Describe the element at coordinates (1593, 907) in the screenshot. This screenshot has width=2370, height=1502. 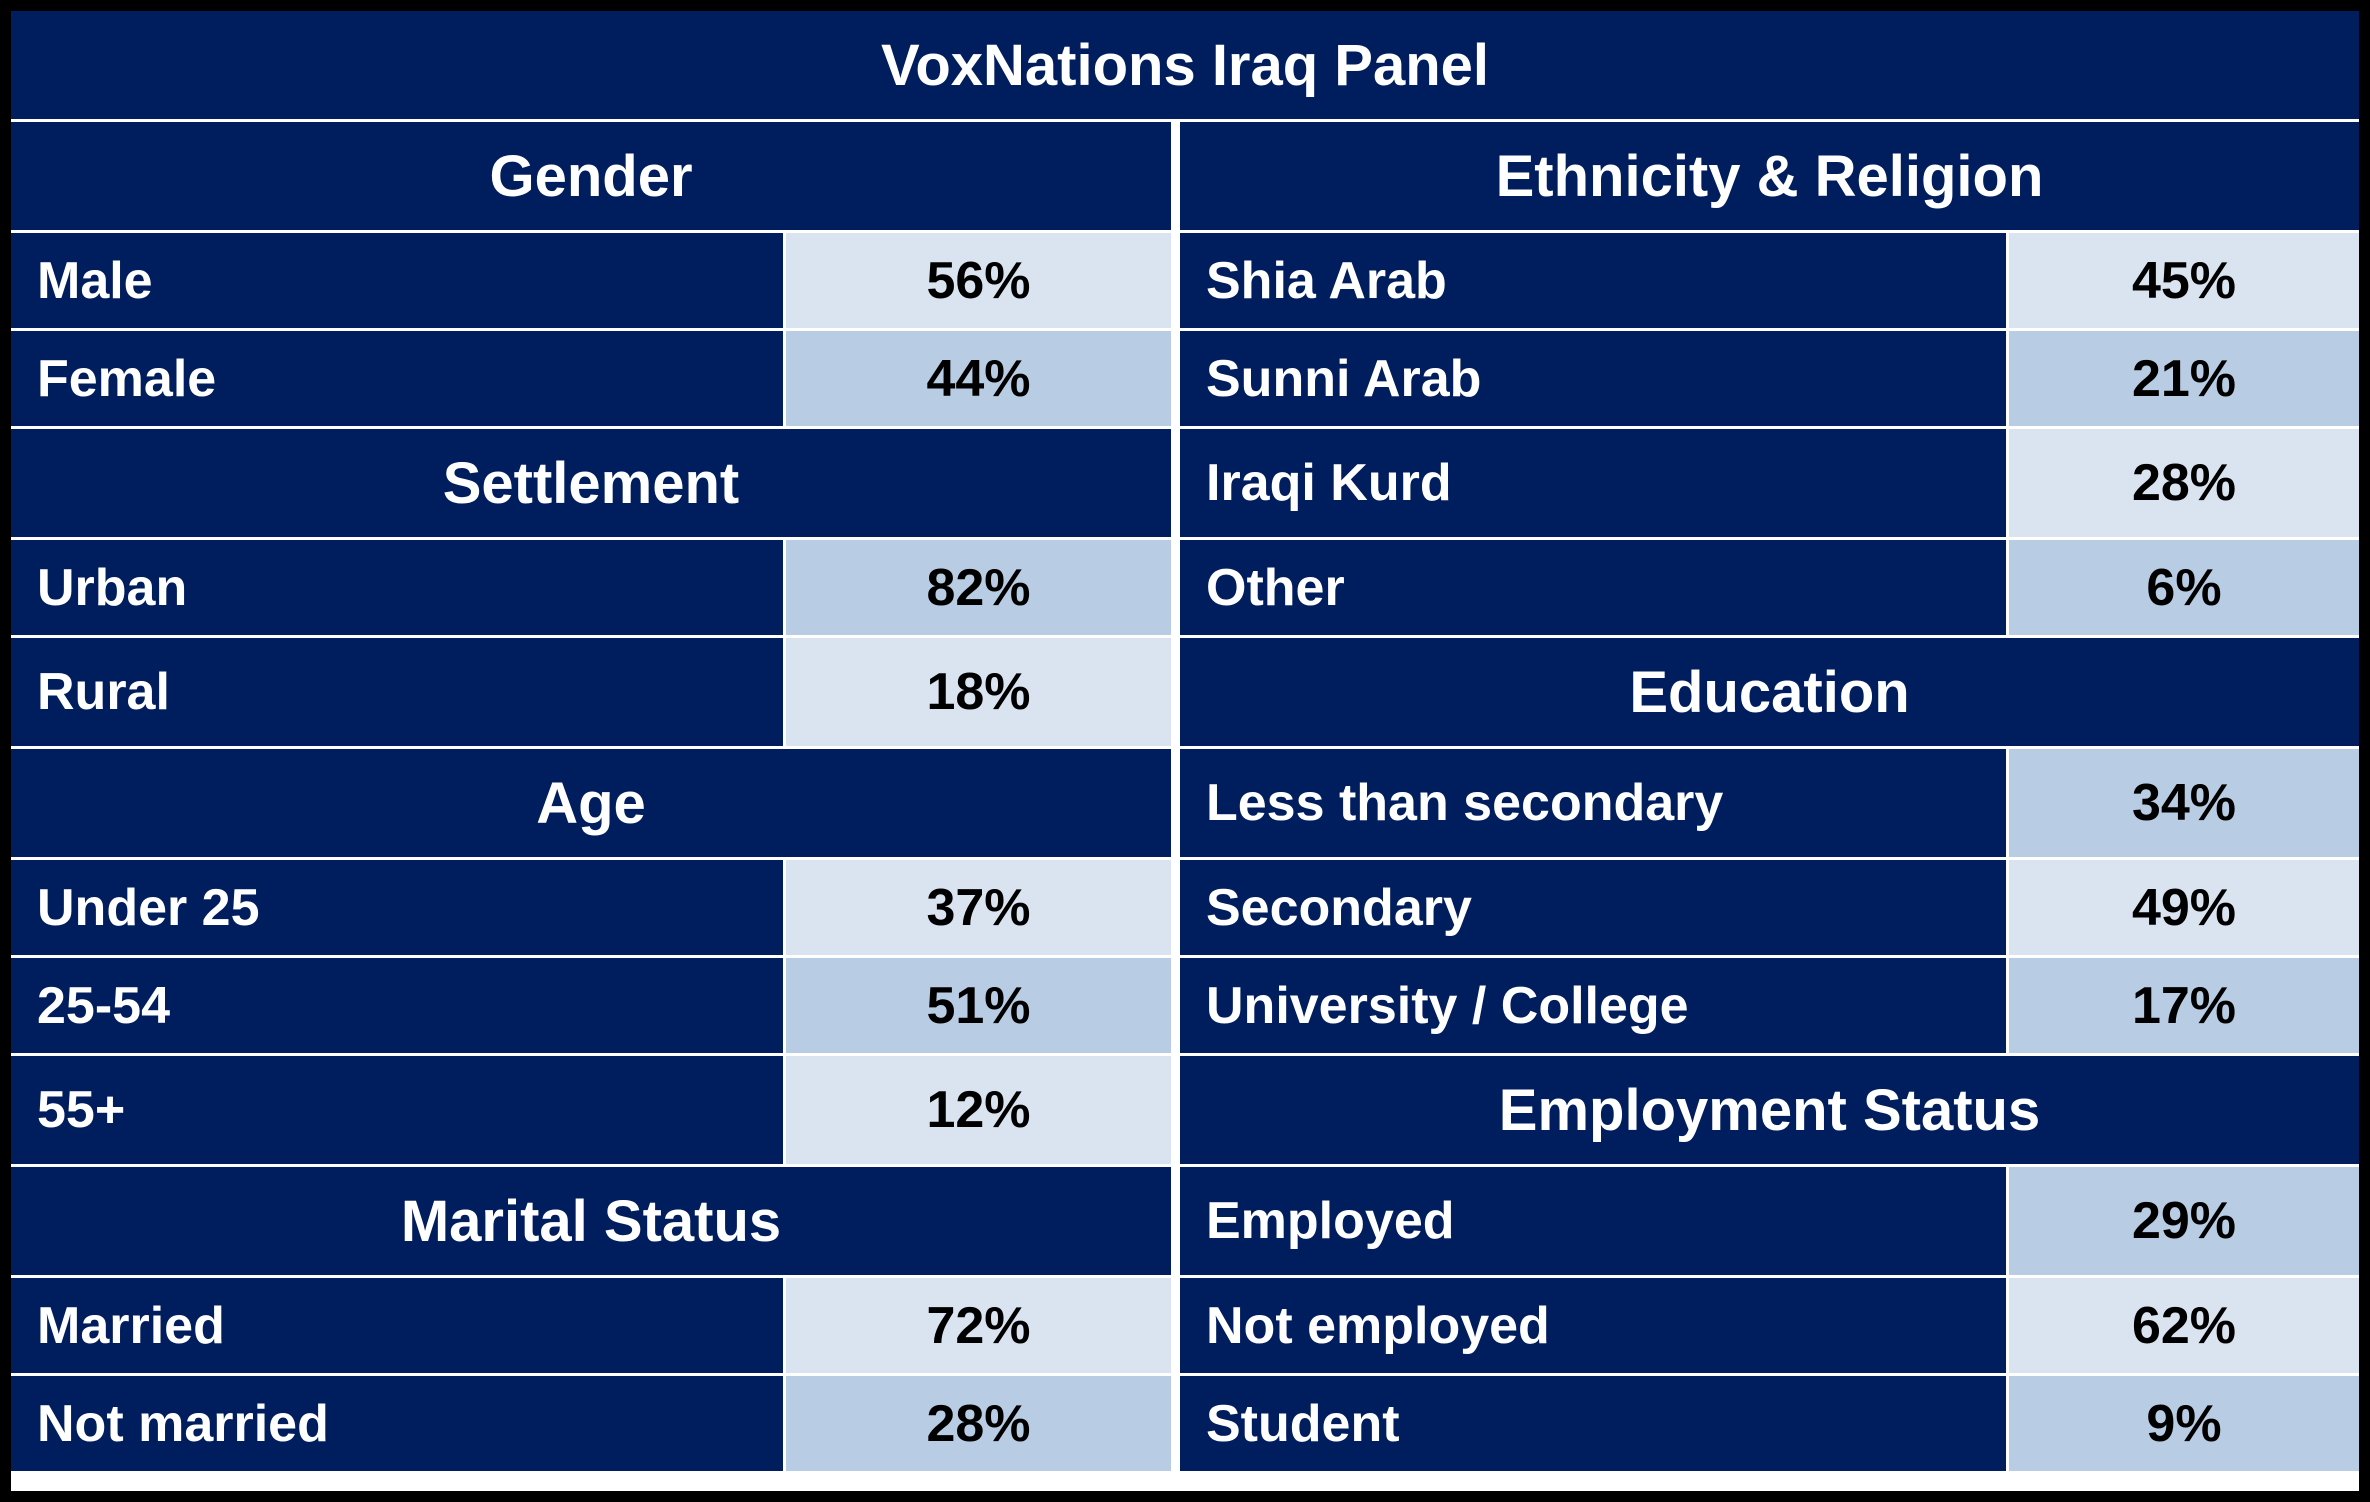
I see `row-label: Secondary` at that location.